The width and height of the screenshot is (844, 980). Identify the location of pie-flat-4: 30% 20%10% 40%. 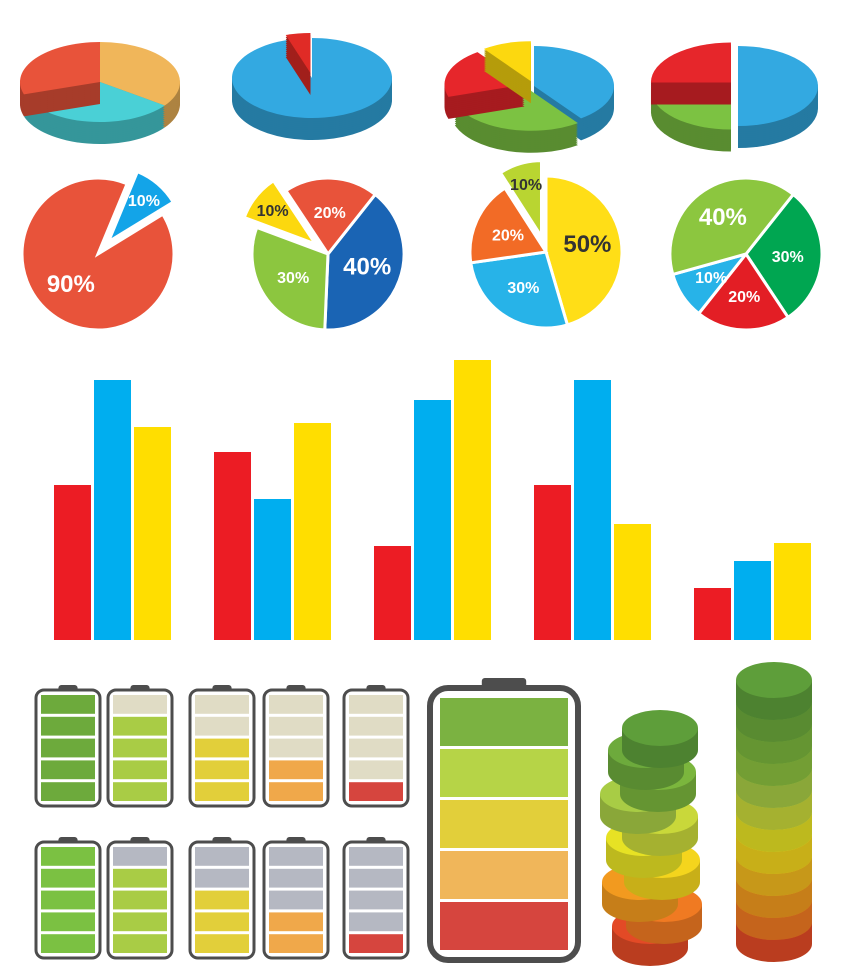
(746, 254).